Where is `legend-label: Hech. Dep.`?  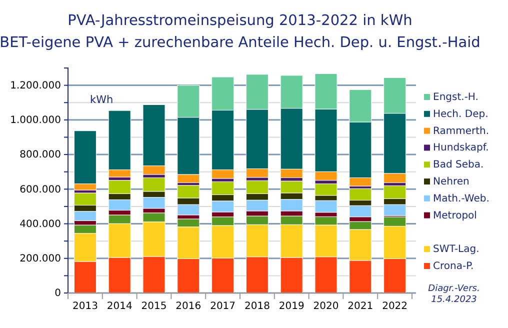 legend-label: Hech. Dep. is located at coordinates (460, 114).